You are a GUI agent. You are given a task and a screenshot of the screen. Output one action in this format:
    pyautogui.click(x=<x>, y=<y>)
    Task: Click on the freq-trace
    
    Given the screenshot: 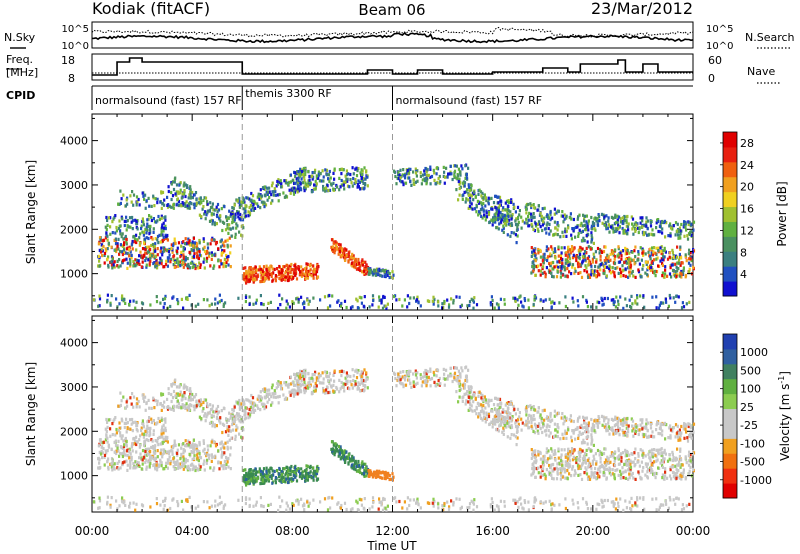 What is the action you would take?
    pyautogui.click(x=392, y=66)
    